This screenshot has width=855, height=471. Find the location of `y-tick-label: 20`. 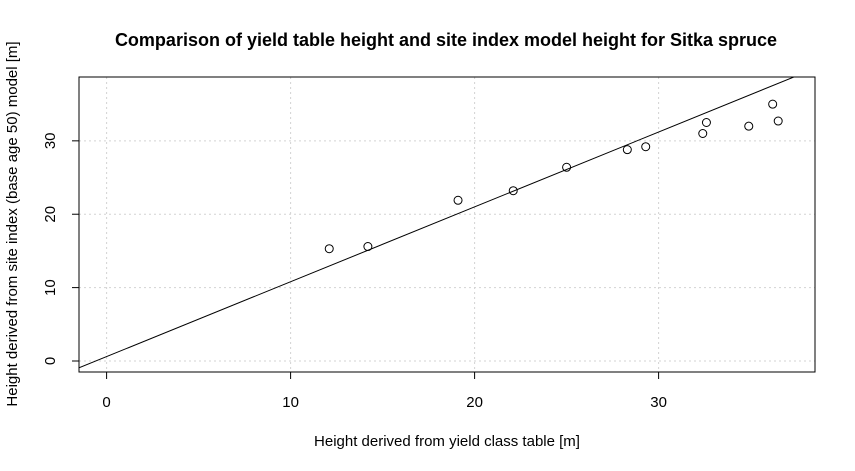

y-tick-label: 20 is located at coordinates (50, 214).